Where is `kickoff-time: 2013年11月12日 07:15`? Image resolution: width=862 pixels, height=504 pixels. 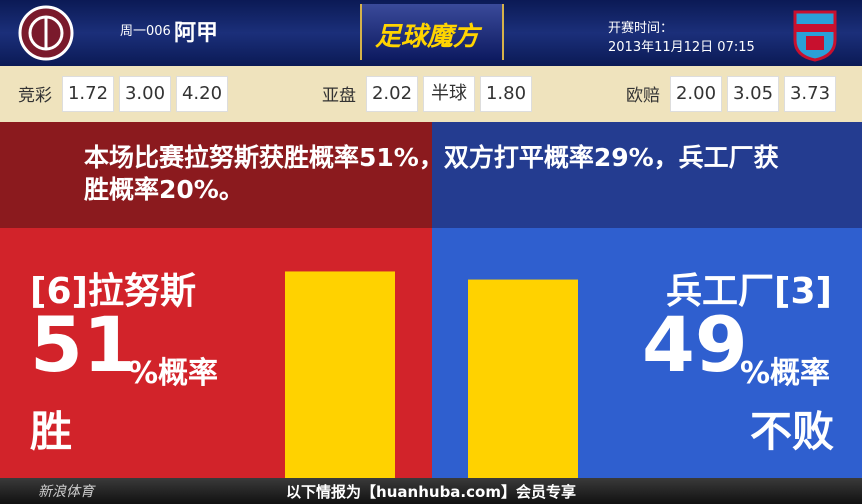
kickoff-time: 2013年11月12日 07:15 is located at coordinates (681, 47).